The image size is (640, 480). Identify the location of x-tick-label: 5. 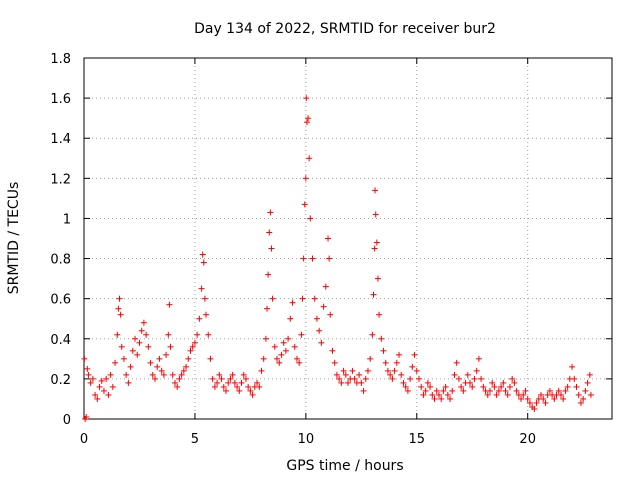
(195, 439).